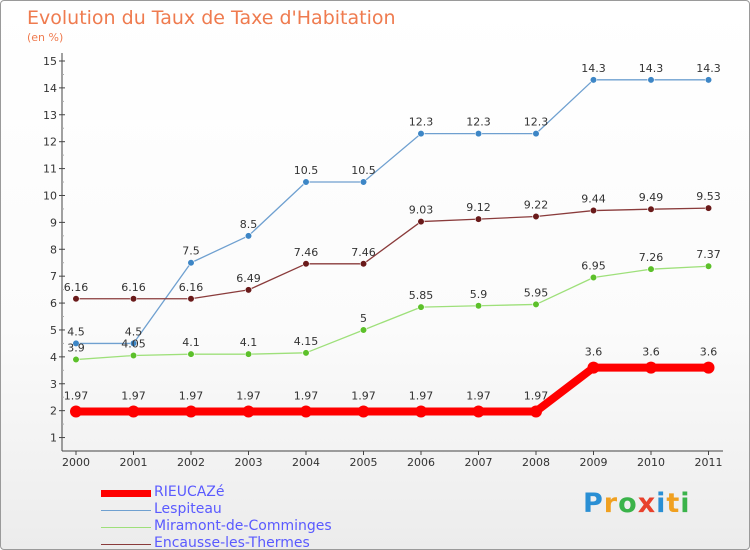  What do you see at coordinates (421, 462) in the screenshot?
I see `x-tick-label: 2006` at bounding box center [421, 462].